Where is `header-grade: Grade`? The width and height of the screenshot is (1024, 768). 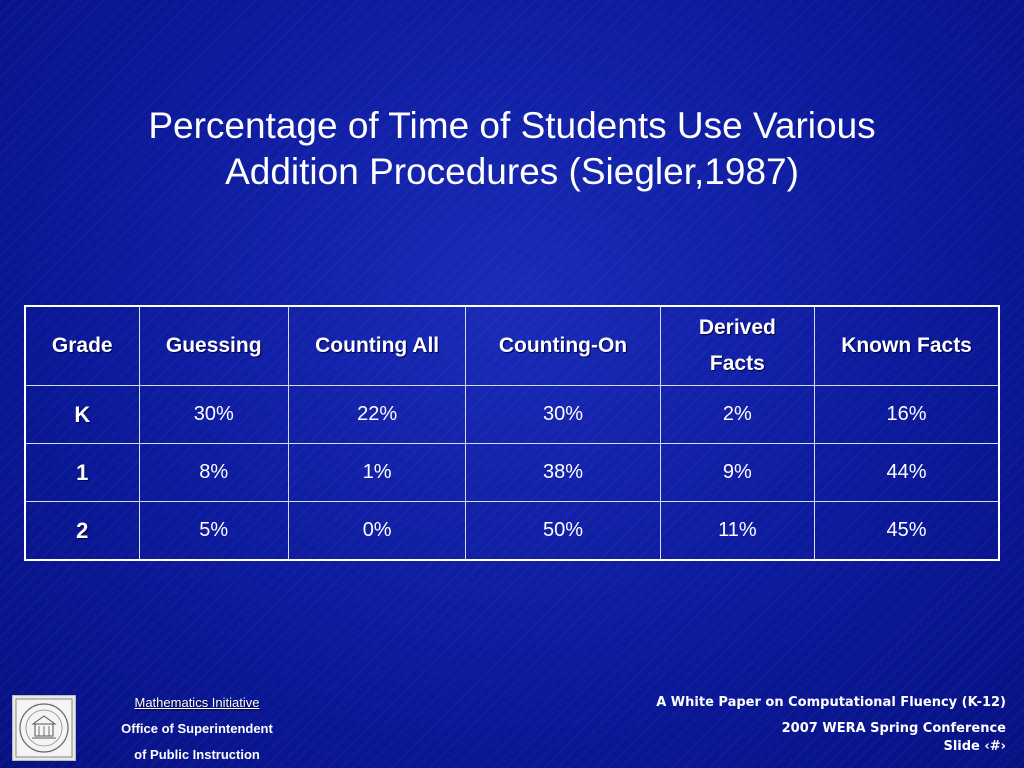
header-grade: Grade is located at coordinates (82, 345).